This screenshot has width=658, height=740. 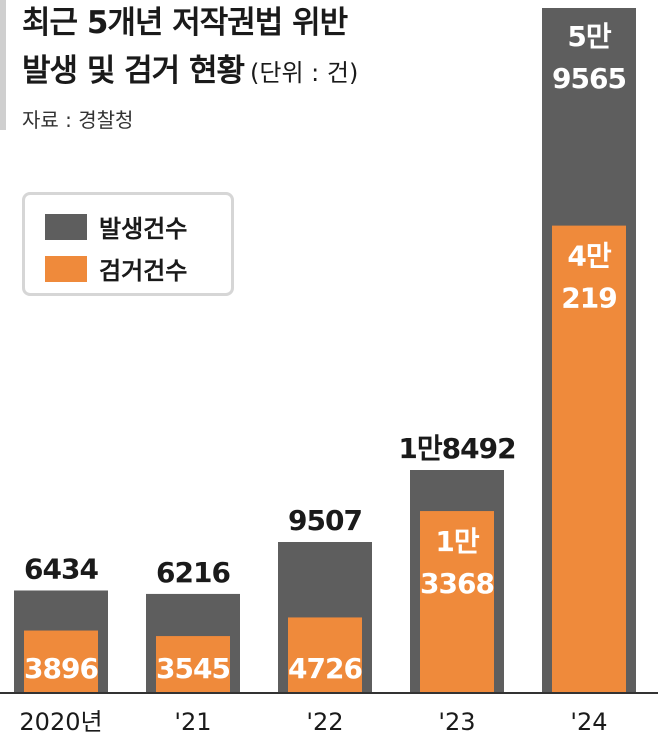 What do you see at coordinates (3, 65) in the screenshot?
I see `title-accent-bar` at bounding box center [3, 65].